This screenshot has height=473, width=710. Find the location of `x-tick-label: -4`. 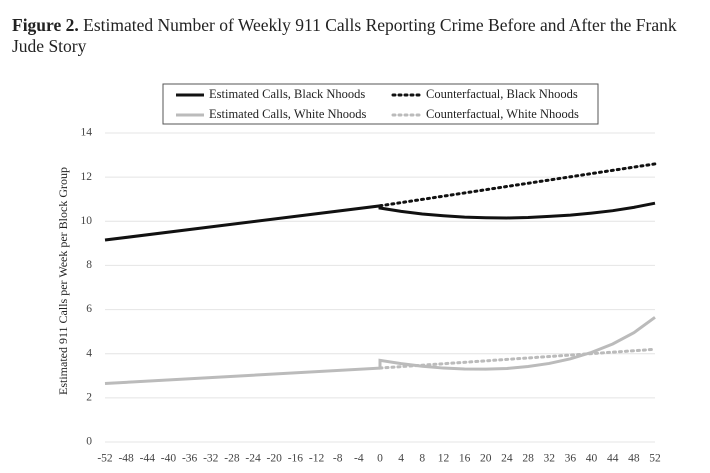

x-tick-label: -4 is located at coordinates (359, 459).